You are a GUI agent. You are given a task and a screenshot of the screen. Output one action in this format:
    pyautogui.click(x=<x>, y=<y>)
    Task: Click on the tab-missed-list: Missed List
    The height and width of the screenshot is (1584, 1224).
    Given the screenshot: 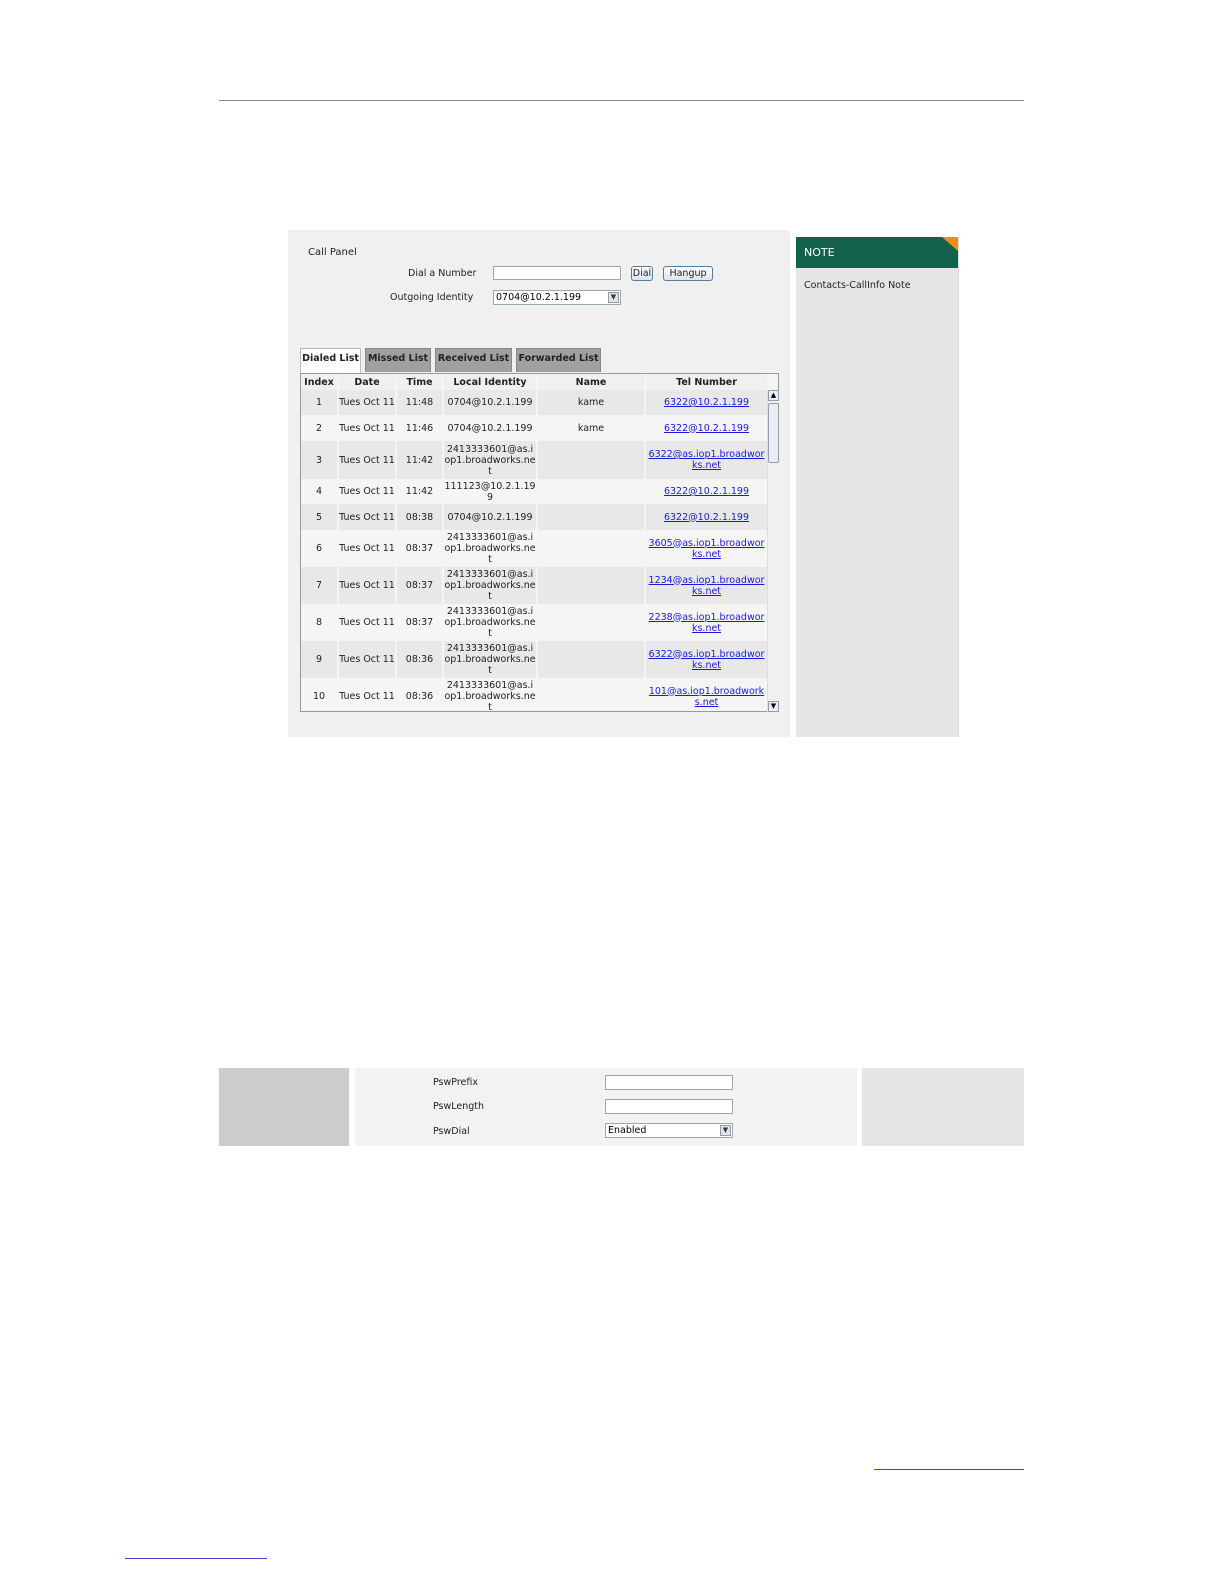 What is the action you would take?
    pyautogui.click(x=398, y=360)
    